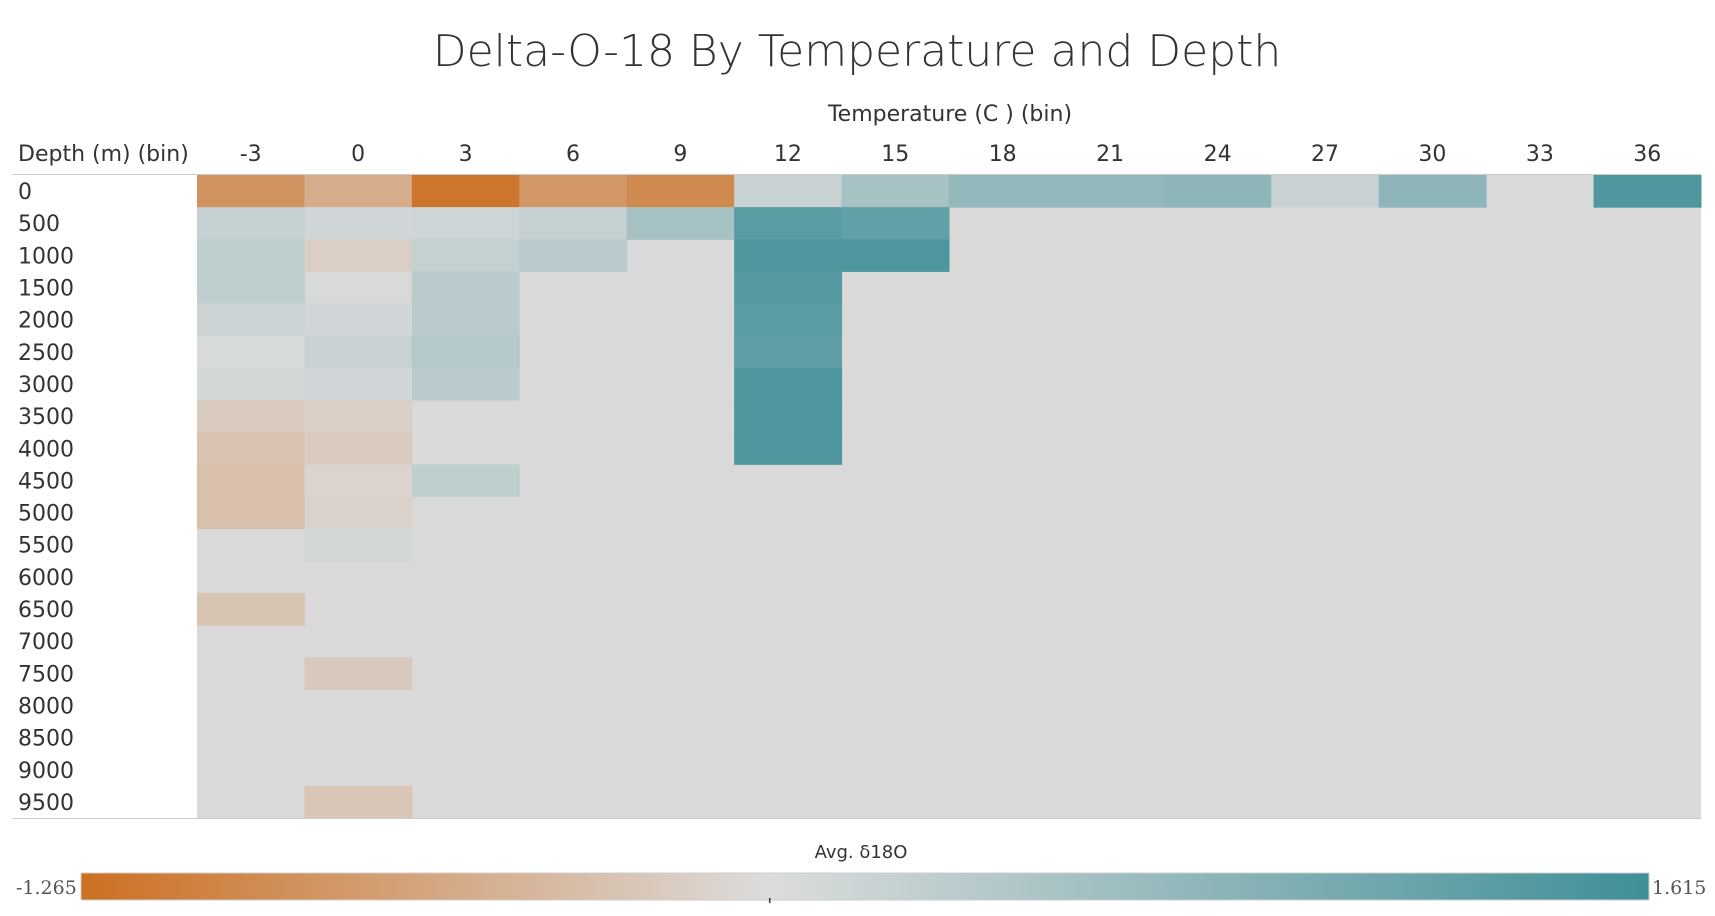 The width and height of the screenshot is (1715, 916). I want to click on y-tick-label: 3000, so click(46, 385).